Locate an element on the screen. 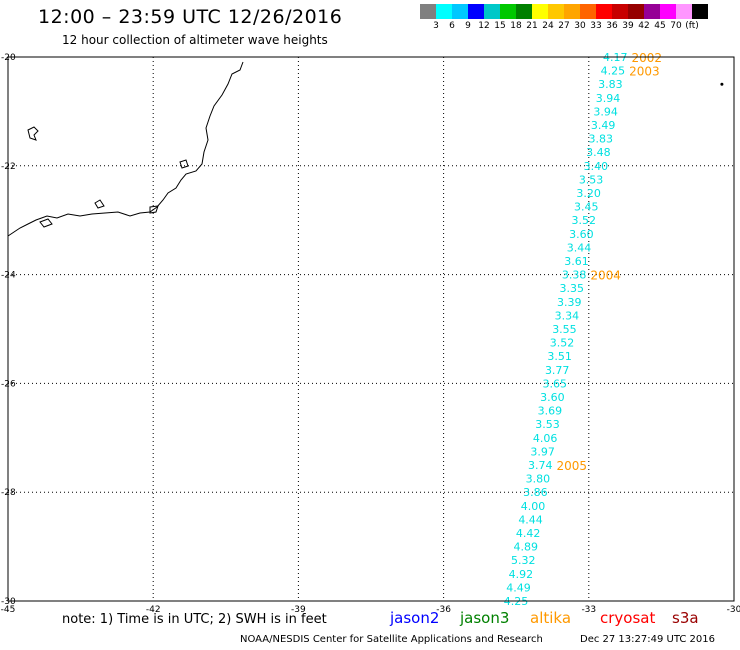 The width and height of the screenshot is (740, 650). colorbar-label: 33 is located at coordinates (596, 26).